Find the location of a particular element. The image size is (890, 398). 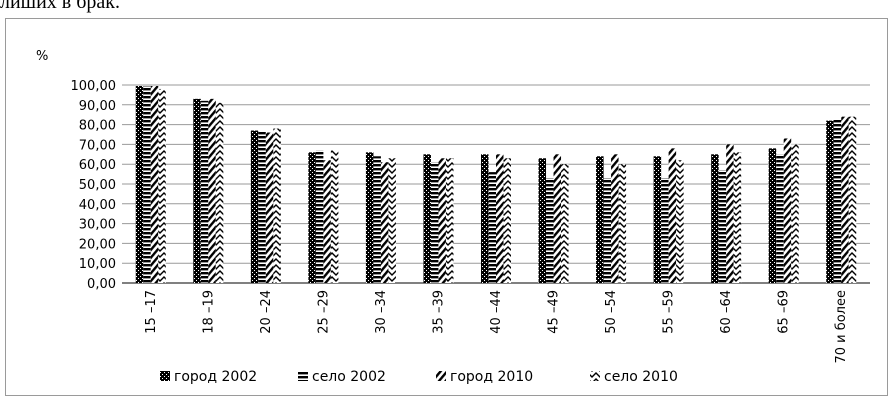

x-tick-label: 65 –69 is located at coordinates (784, 312).